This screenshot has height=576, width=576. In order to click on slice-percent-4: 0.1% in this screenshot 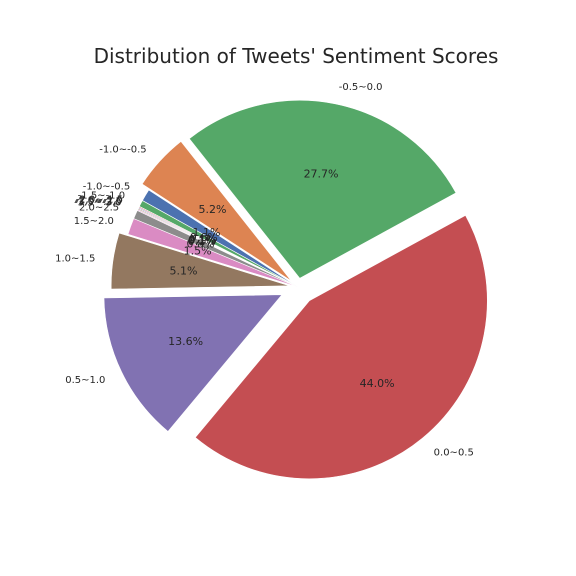, I will do `click(202, 240)`.